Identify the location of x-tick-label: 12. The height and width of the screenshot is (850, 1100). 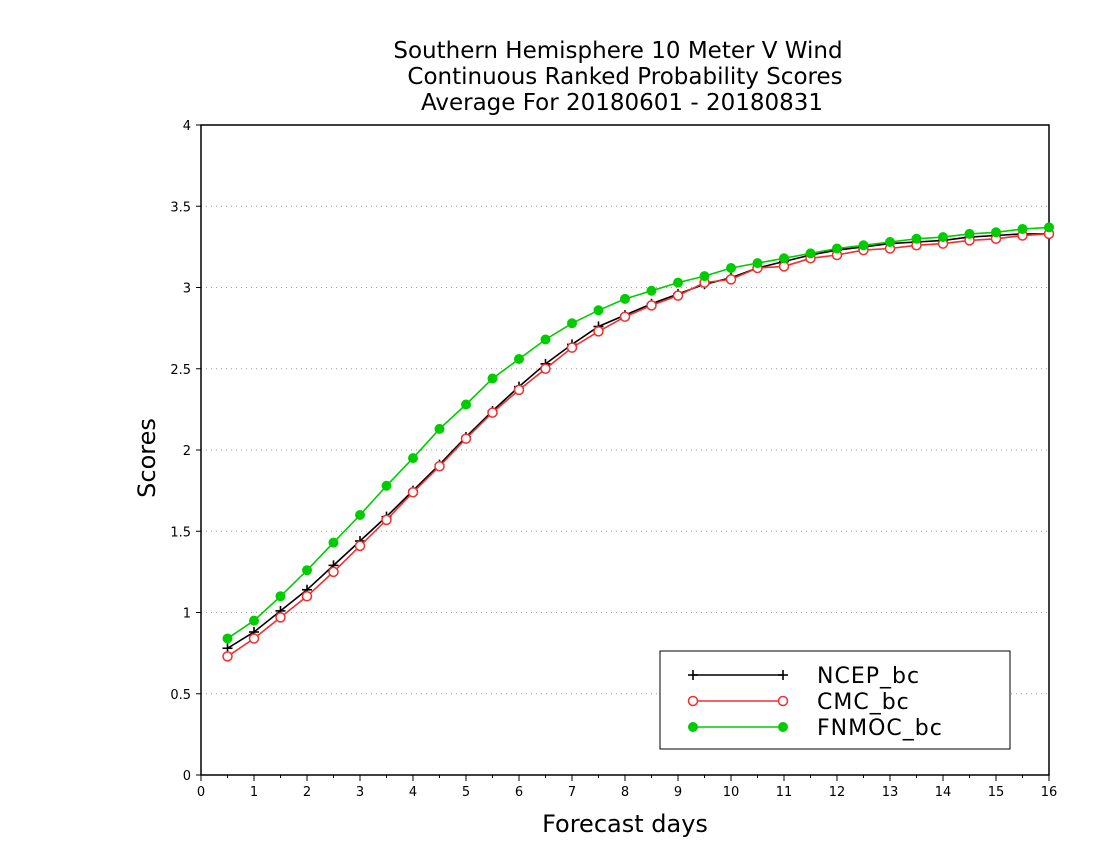
(837, 792).